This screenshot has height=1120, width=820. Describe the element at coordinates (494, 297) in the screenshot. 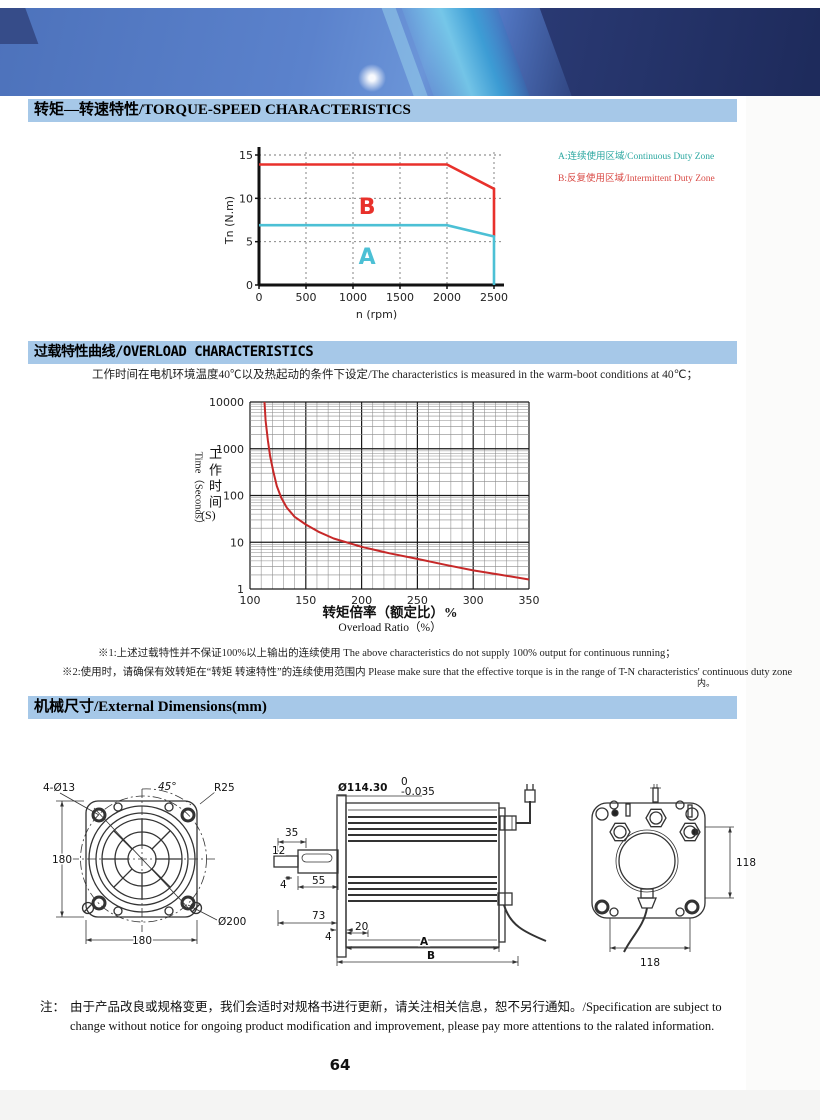

I see `svg-text: 2500` at that location.